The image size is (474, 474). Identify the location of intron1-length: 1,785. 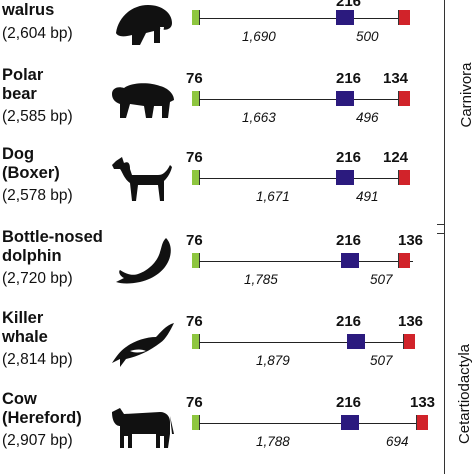
(261, 279).